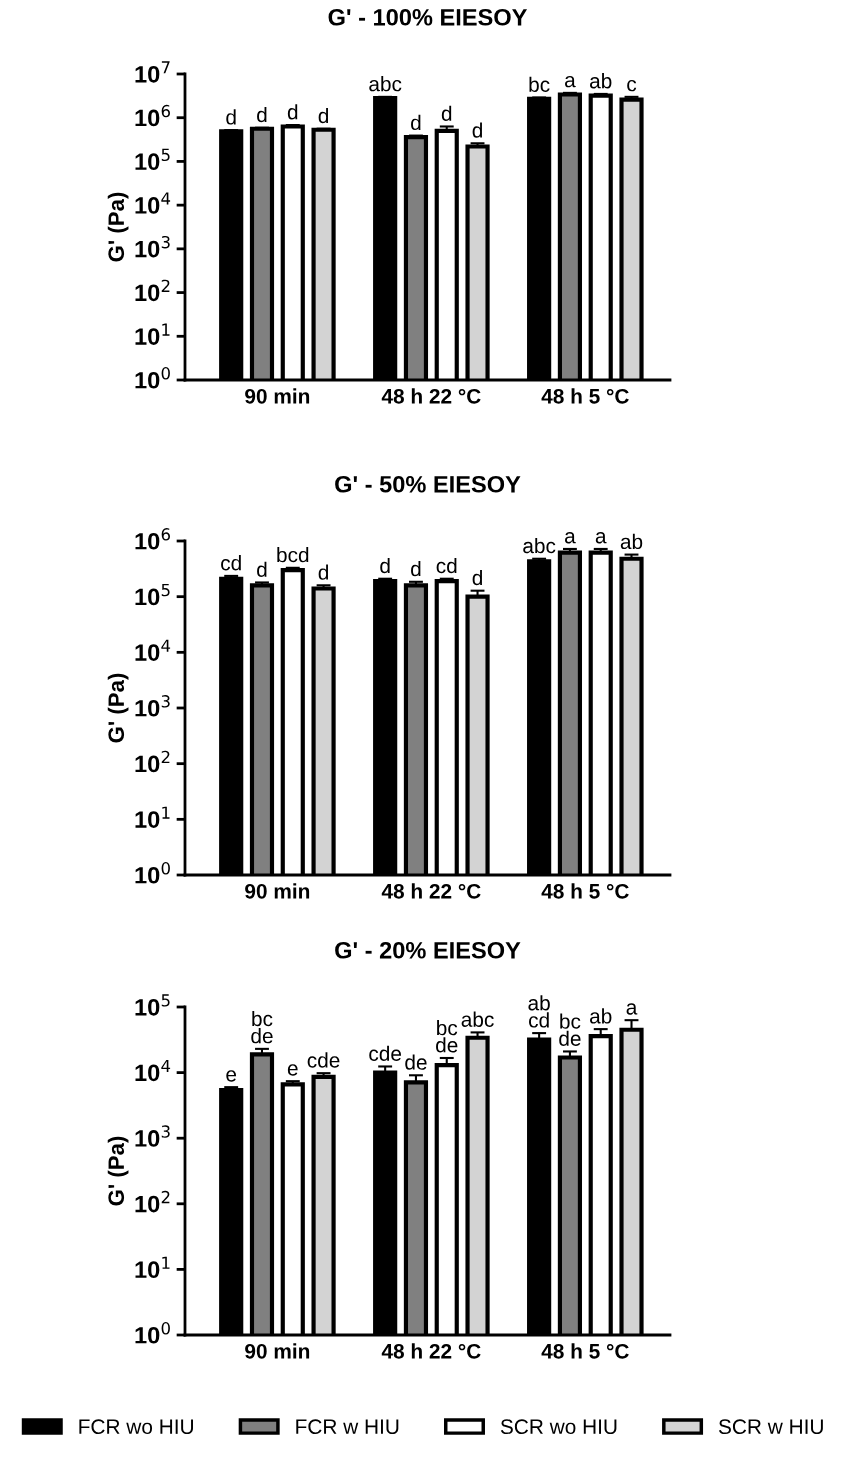 The width and height of the screenshot is (848, 1460). I want to click on y-tick-label: 10$^{7}$, so click(152, 72).